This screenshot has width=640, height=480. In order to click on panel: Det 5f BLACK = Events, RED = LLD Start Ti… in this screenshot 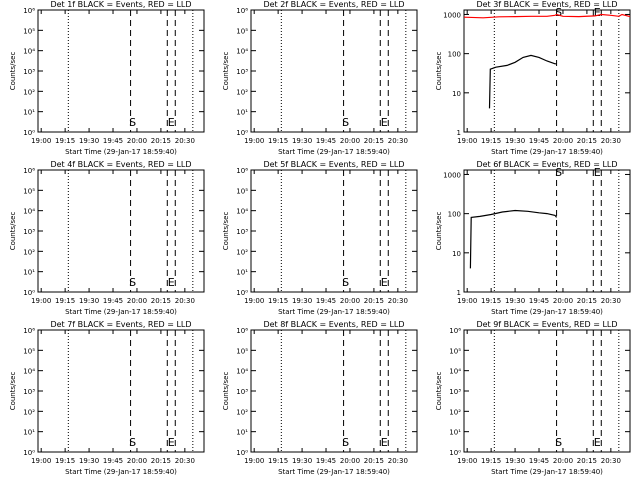, I will do `click(320, 238)`.